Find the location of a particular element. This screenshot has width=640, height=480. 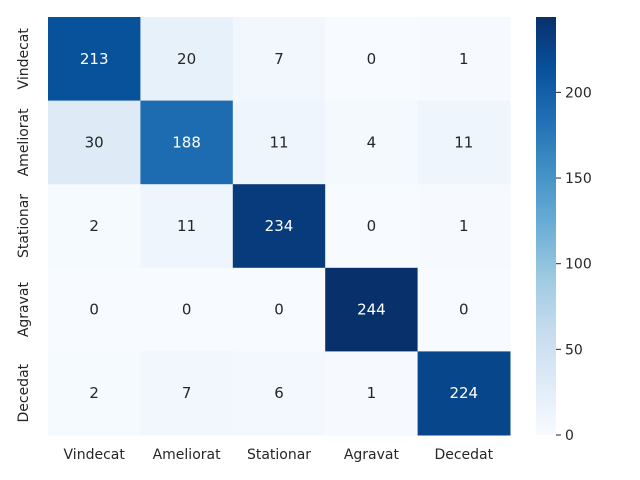

y-tick-2: Stationar is located at coordinates (24, 226).